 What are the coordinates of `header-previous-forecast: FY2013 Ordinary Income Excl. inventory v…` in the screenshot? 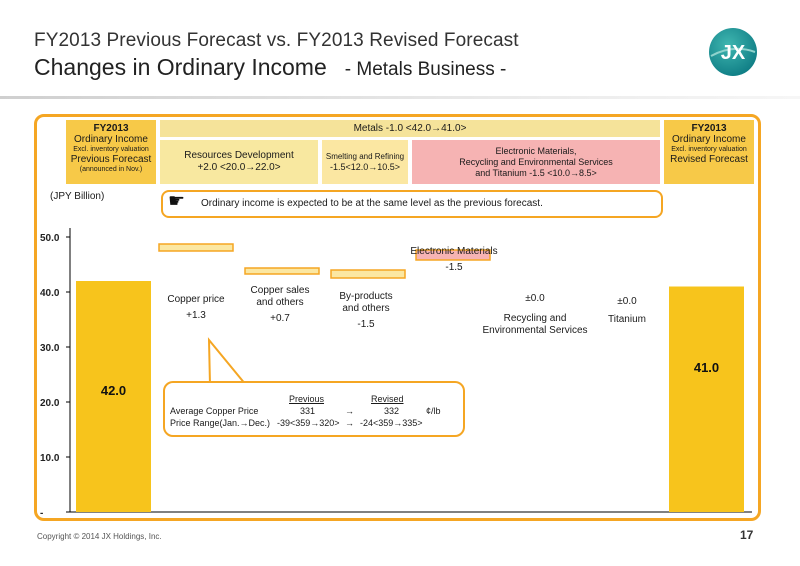 It's located at (111, 152).